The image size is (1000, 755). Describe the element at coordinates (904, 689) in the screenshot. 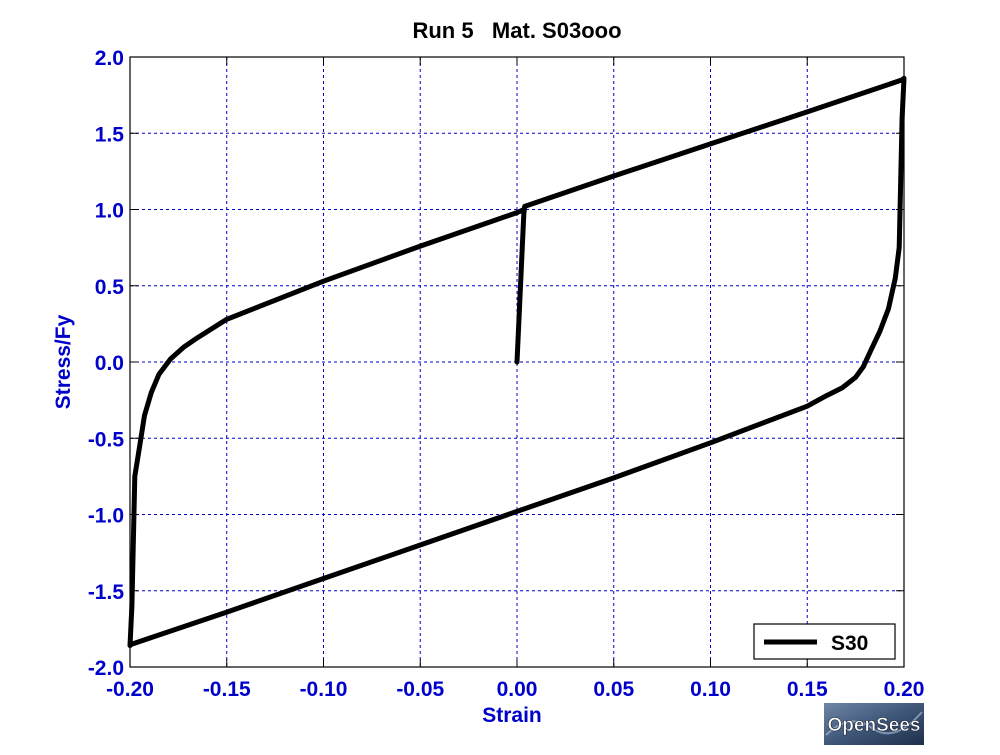

I see `x-tick-label: 0.20` at that location.